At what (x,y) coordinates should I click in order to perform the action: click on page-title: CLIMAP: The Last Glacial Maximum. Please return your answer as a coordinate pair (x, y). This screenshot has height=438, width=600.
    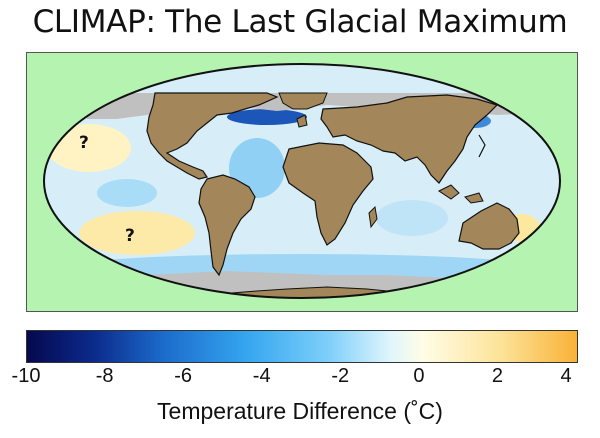
    Looking at the image, I should click on (300, 22).